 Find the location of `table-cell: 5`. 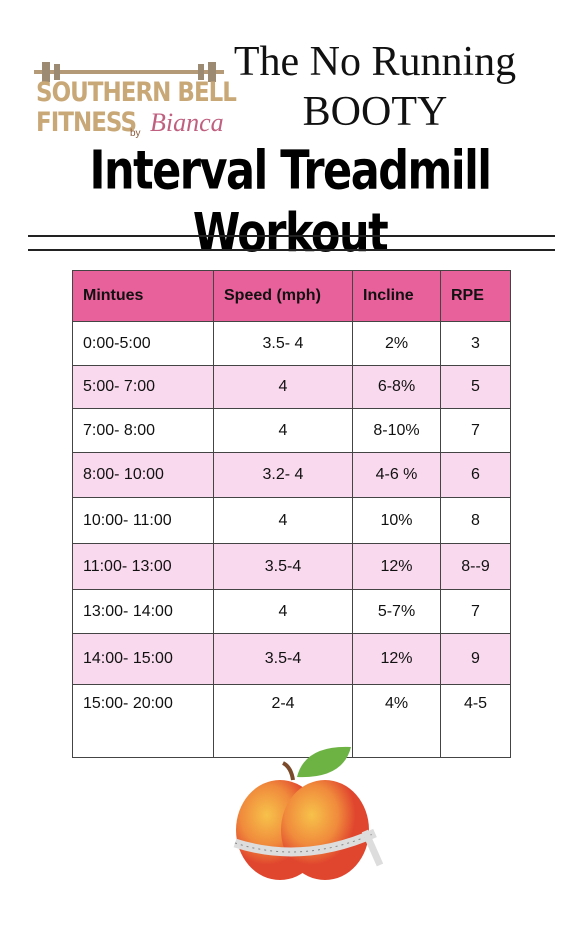

table-cell: 5 is located at coordinates (475, 387).